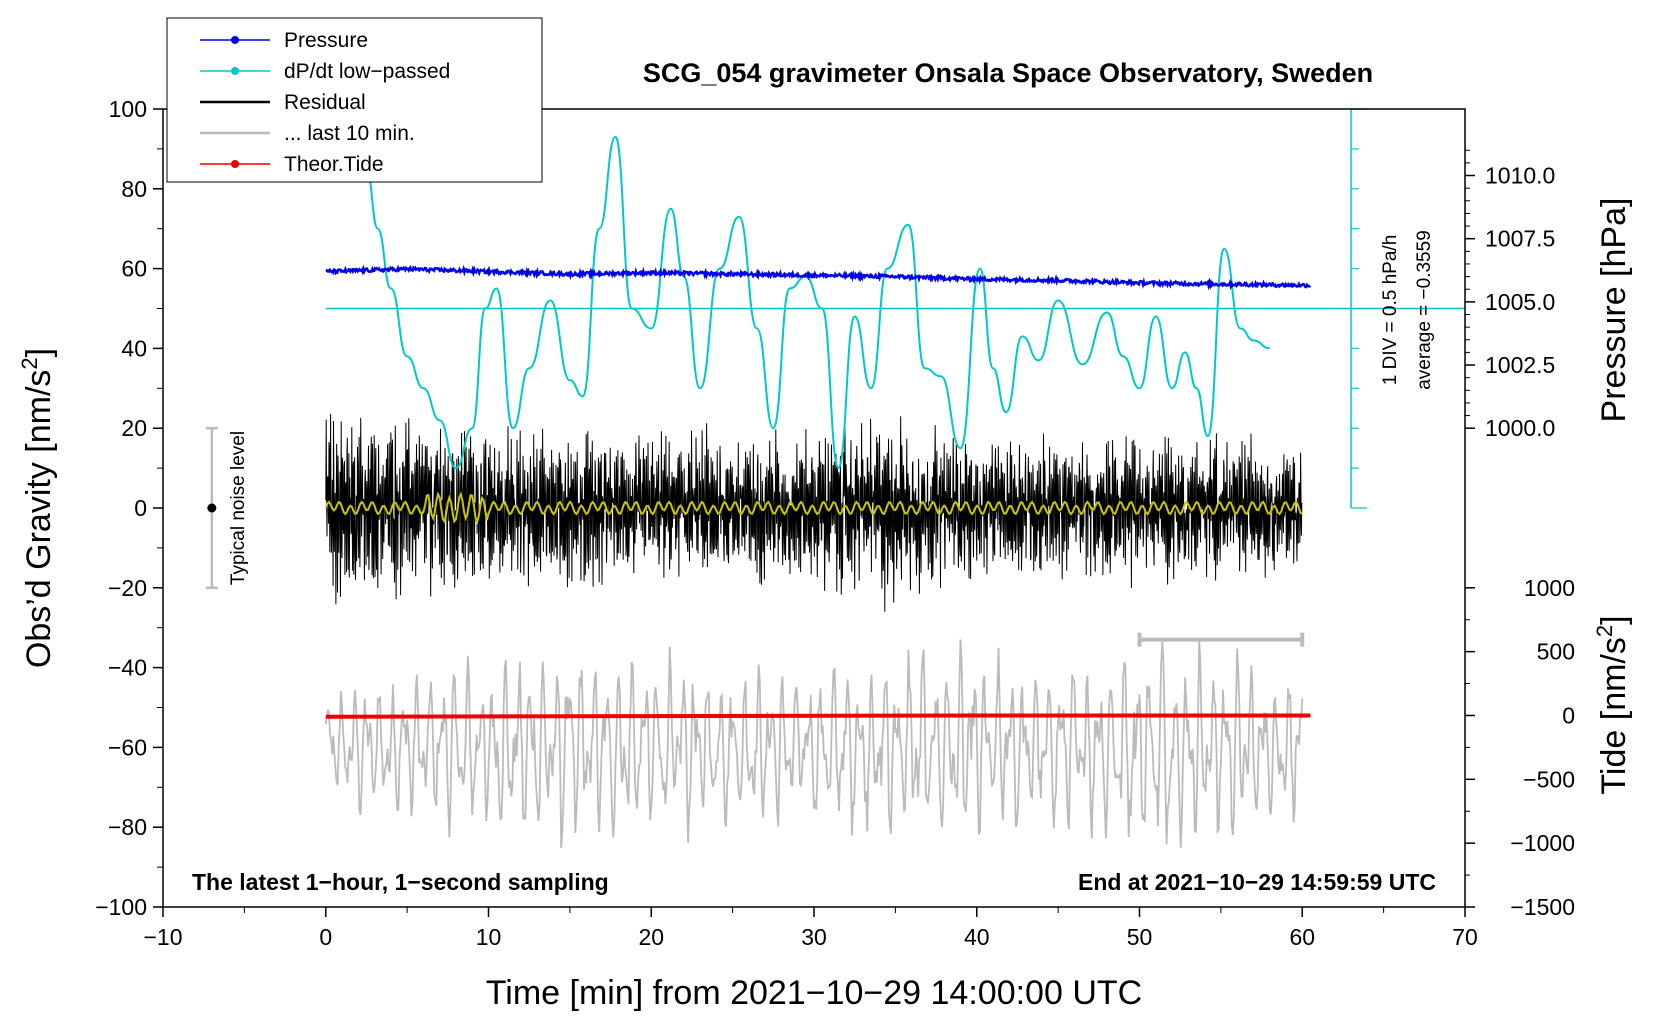 The image size is (1660, 1020). I want to click on y-left-label-close: ], so click(39, 352).